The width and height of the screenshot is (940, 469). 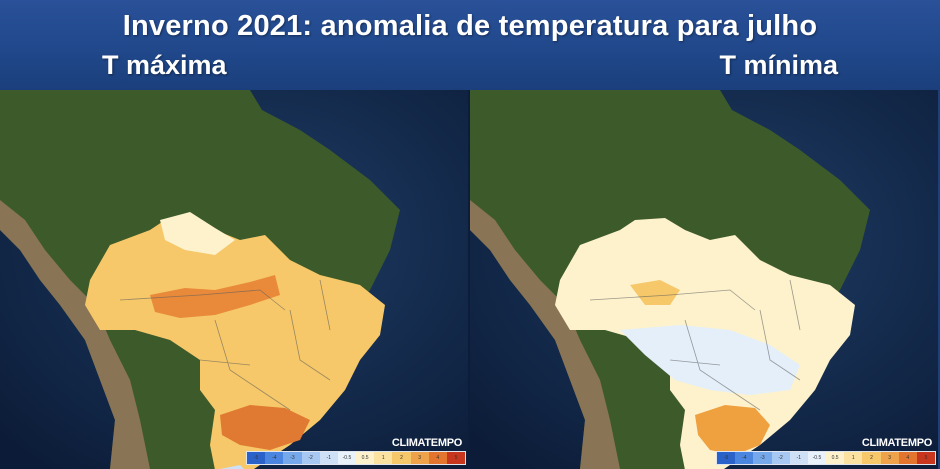 I want to click on north-warm-patch, so click(x=655, y=292).